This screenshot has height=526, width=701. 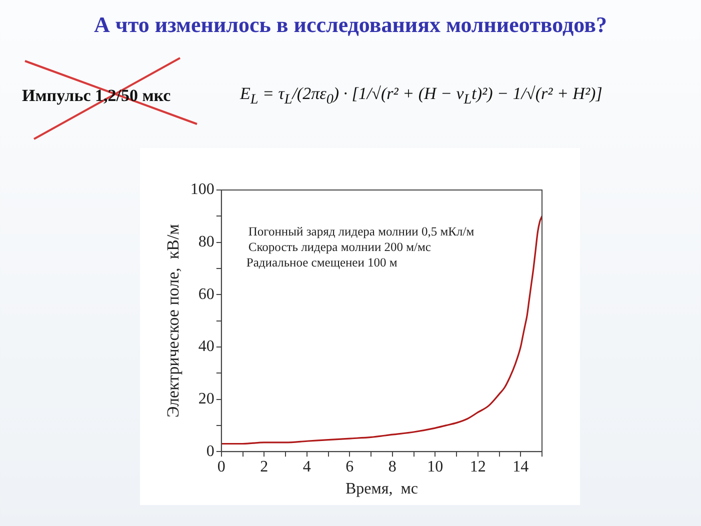 What do you see at coordinates (206, 347) in the screenshot?
I see `y-tick-label: 40` at bounding box center [206, 347].